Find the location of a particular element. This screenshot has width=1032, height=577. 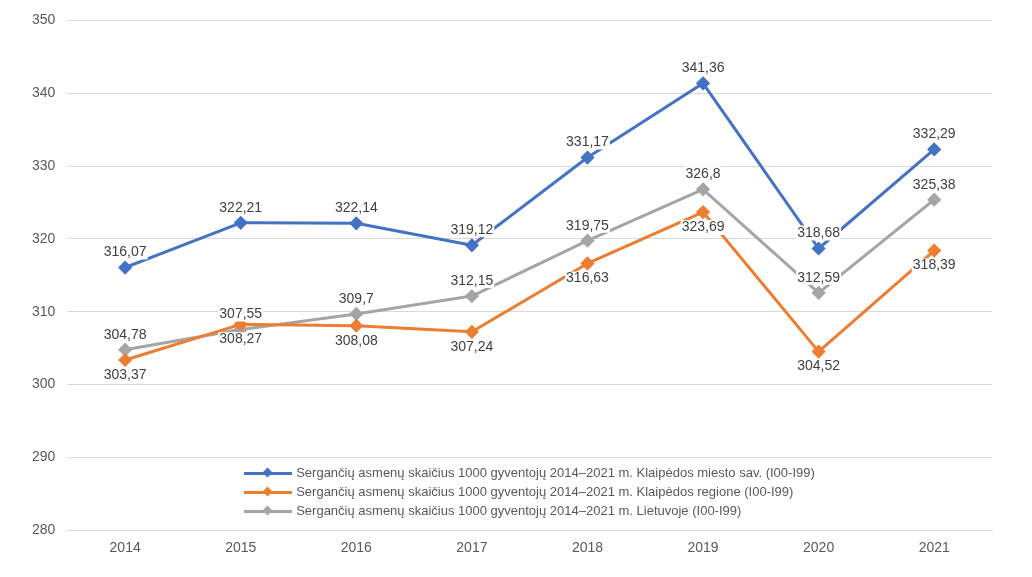

x-tick-label: 2016 is located at coordinates (356, 547).